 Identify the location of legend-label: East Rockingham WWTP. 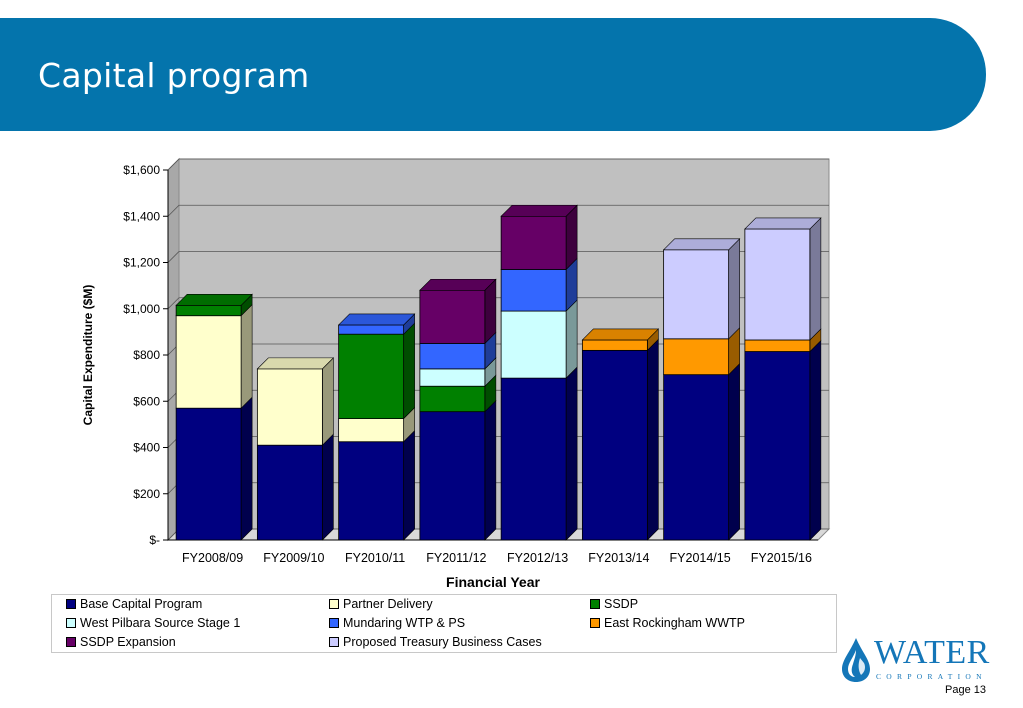
(675, 623).